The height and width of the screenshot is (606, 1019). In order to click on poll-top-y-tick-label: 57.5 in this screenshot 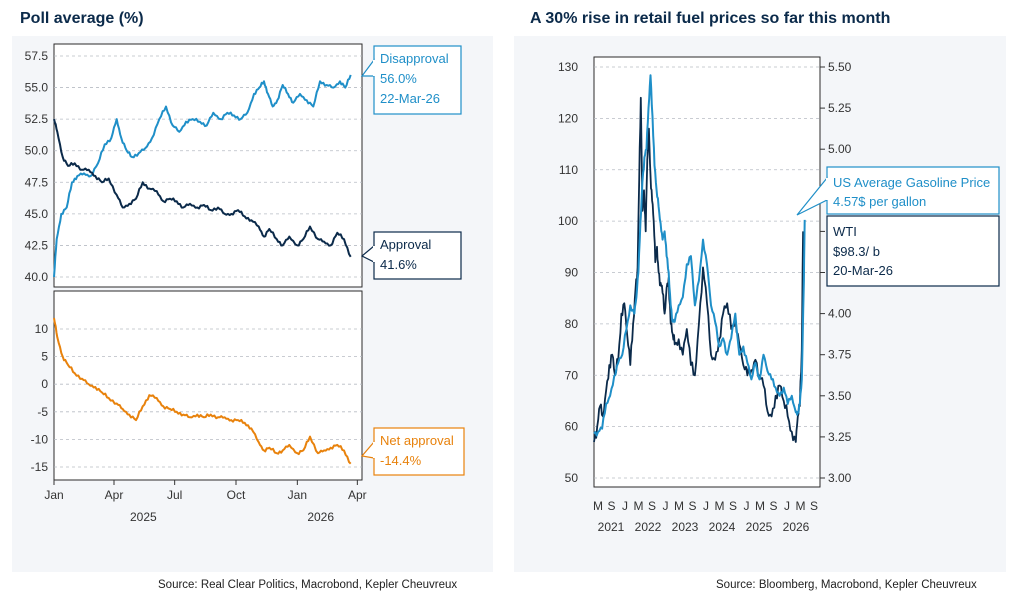, I will do `click(37, 56)`.